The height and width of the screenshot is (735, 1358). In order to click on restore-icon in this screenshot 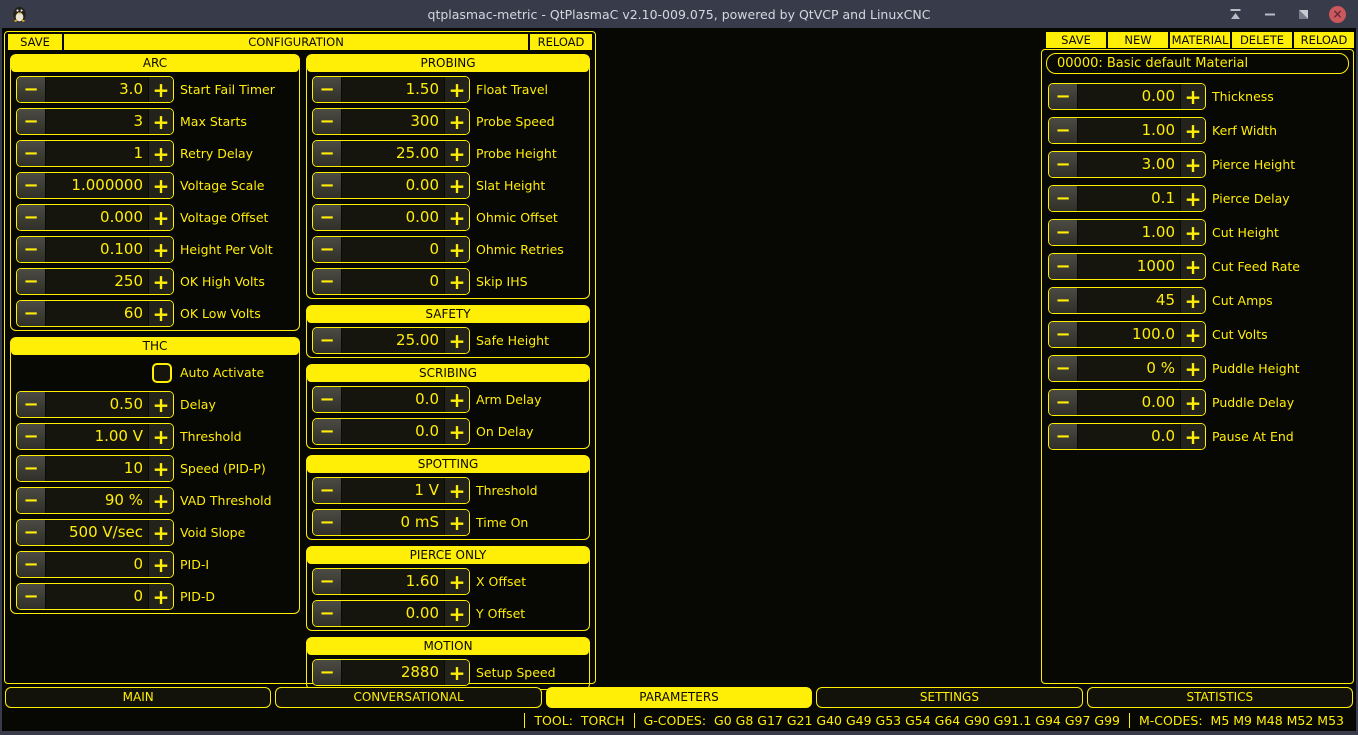, I will do `click(1303, 14)`.